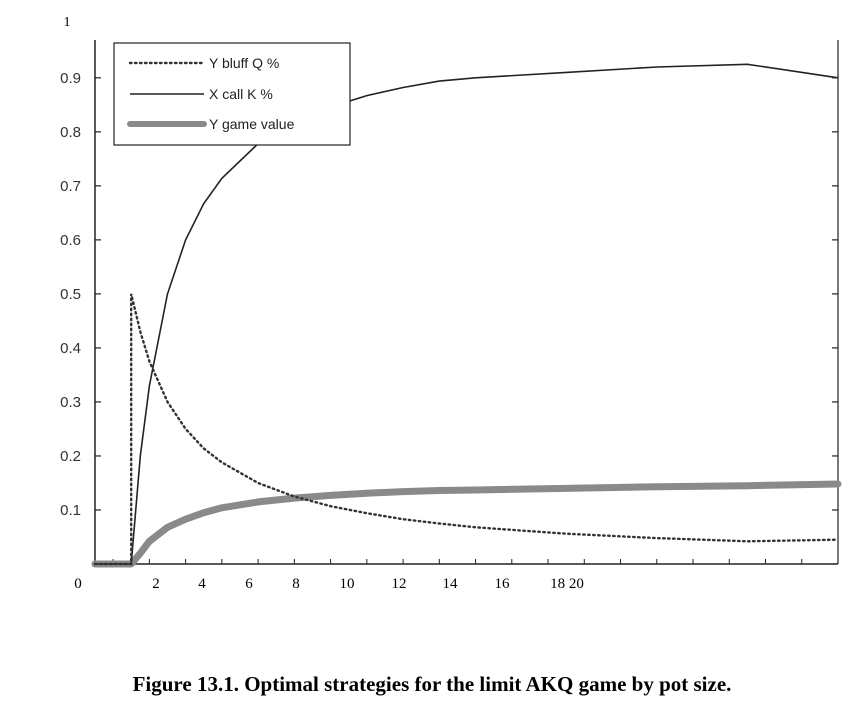 The height and width of the screenshot is (710, 864). I want to click on x-tick-label: 14, so click(451, 584).